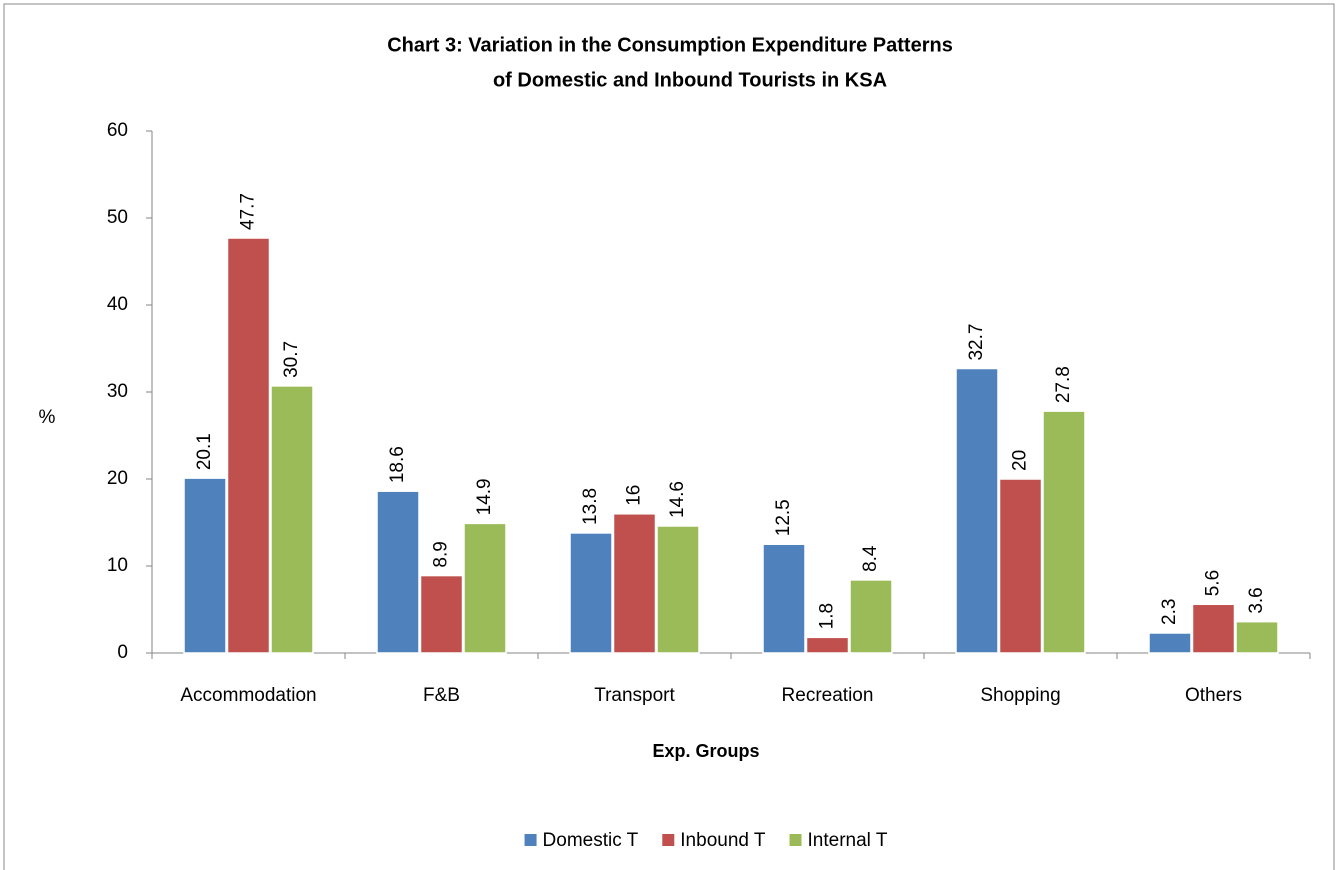  What do you see at coordinates (441, 554) in the screenshot?
I see `data-label: 8.9` at bounding box center [441, 554].